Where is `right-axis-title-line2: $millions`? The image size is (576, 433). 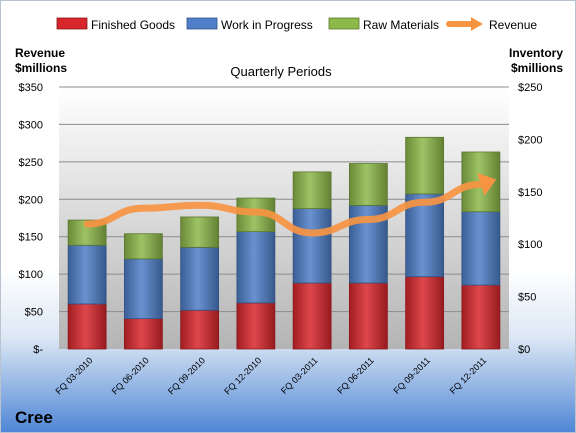 right-axis-title-line2: $millions is located at coordinates (537, 68).